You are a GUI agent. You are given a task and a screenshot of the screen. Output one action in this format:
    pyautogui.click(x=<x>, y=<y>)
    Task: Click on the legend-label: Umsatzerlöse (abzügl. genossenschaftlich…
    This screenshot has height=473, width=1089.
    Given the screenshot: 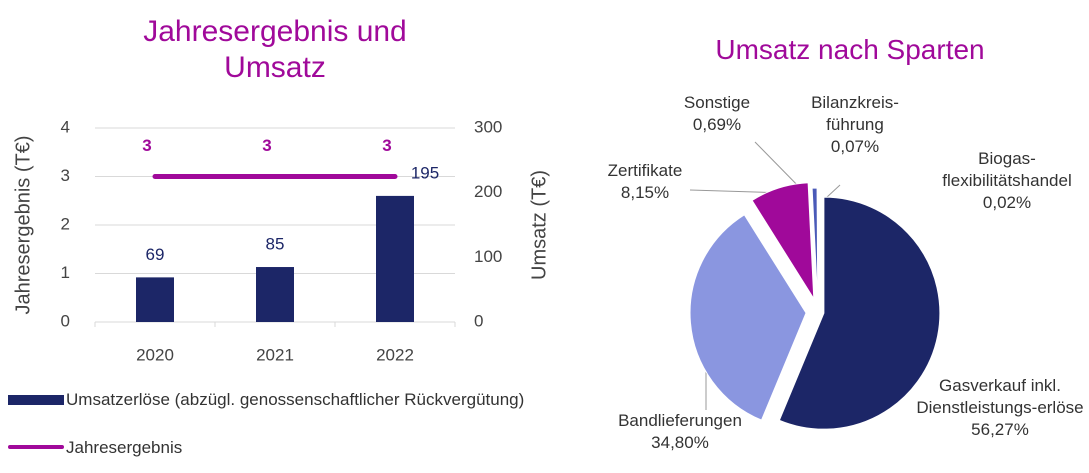 What is the action you would take?
    pyautogui.click(x=295, y=399)
    